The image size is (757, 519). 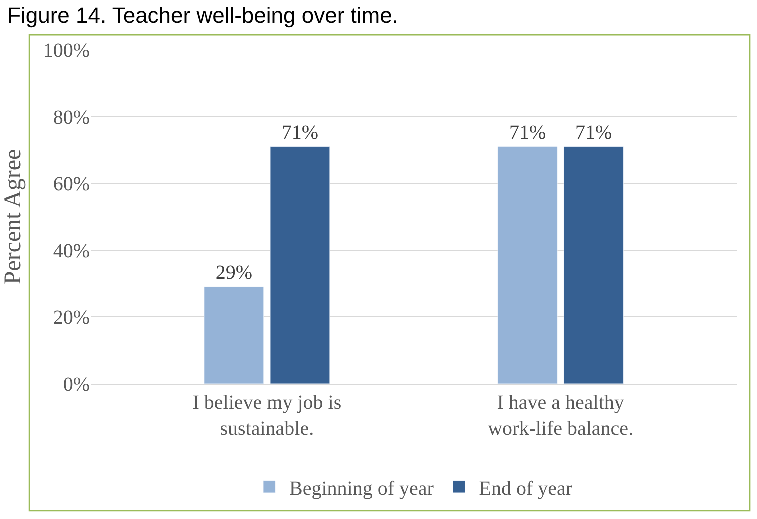 What do you see at coordinates (561, 416) in the screenshot?
I see `x-tick-label: I have a healthy work-life balance.` at bounding box center [561, 416].